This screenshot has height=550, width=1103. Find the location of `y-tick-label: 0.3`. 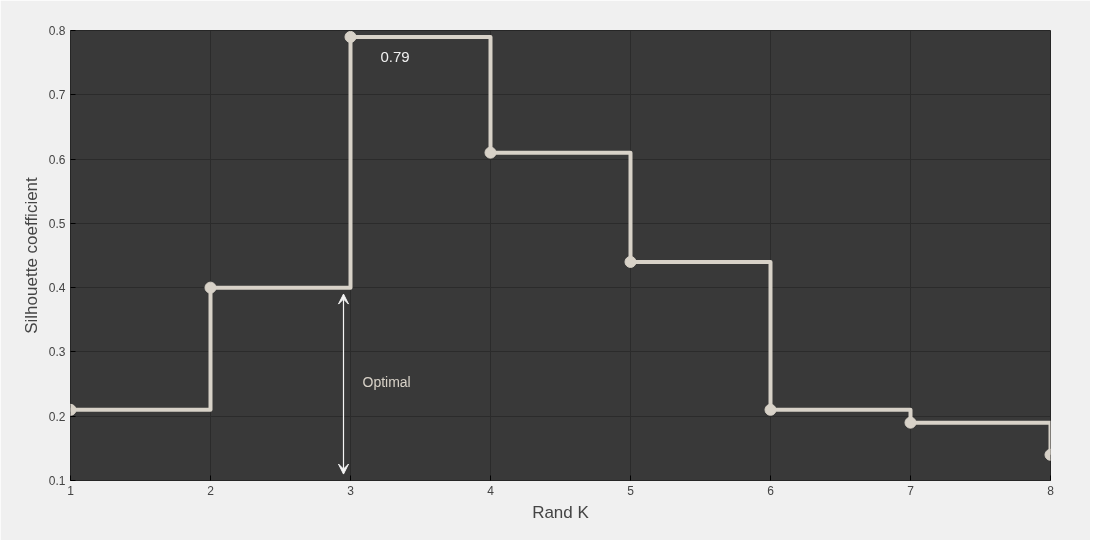

y-tick-label: 0.3 is located at coordinates (57, 352).